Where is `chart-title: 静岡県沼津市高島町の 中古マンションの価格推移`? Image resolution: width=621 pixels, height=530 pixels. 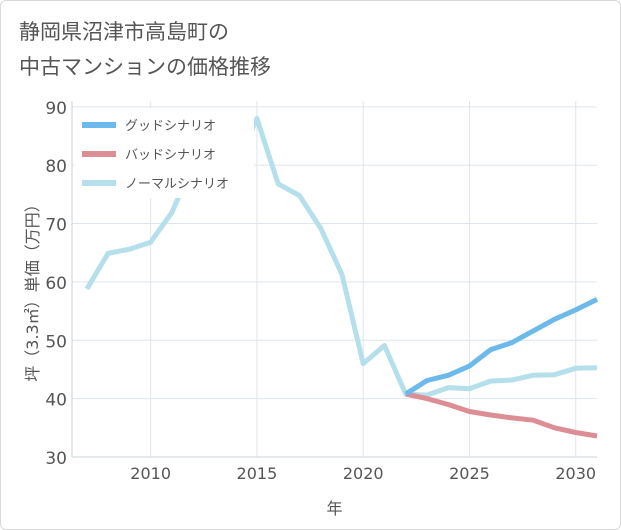
chart-title: 静岡県沼津市高島町の 中古マンションの価格推移 is located at coordinates (309, 50).